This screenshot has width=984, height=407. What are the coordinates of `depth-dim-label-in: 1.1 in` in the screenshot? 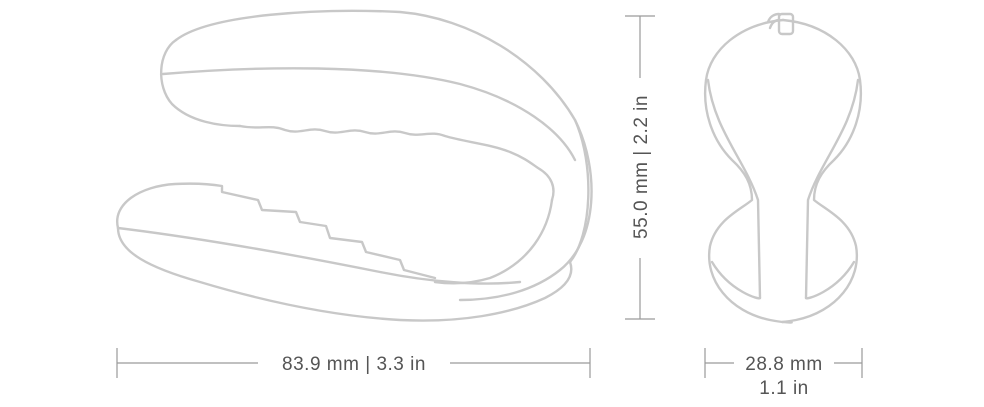 It's located at (783, 388).